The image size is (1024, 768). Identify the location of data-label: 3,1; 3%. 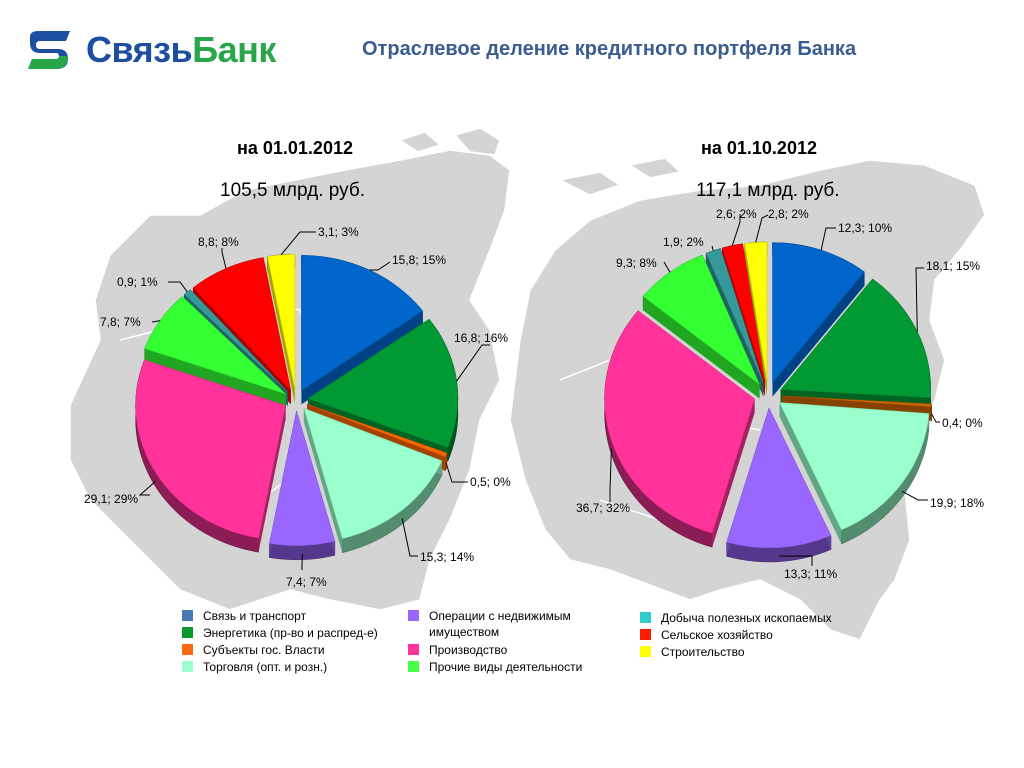
(338, 232).